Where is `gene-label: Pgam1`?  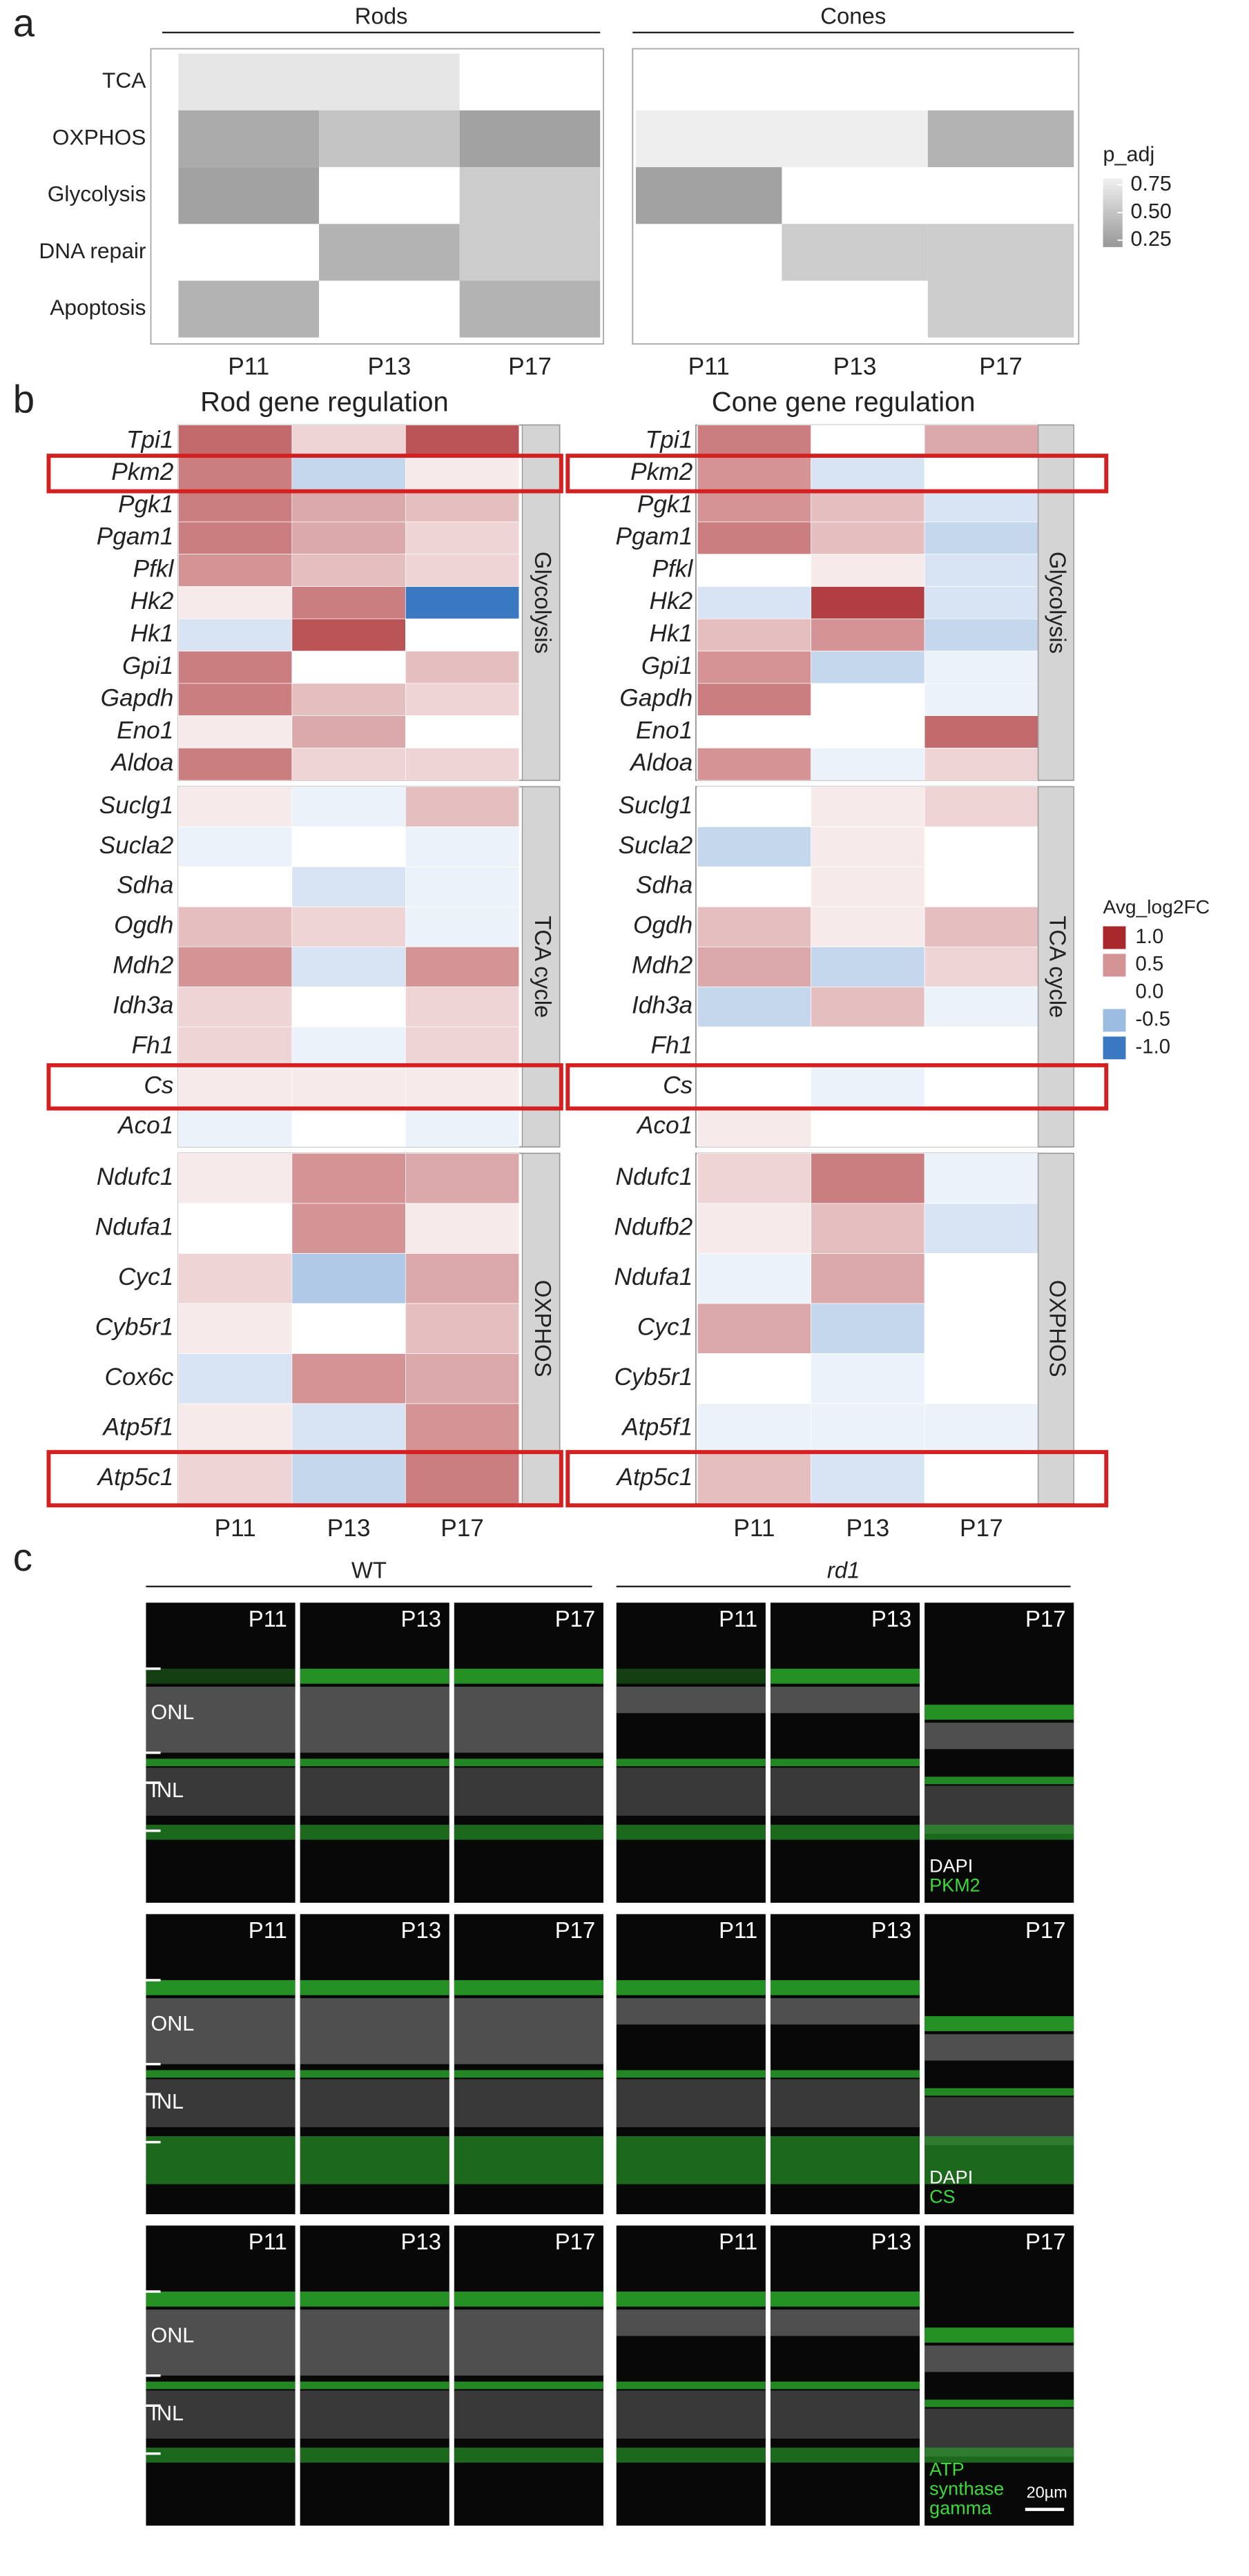
gene-label: Pgam1 is located at coordinates (135, 537).